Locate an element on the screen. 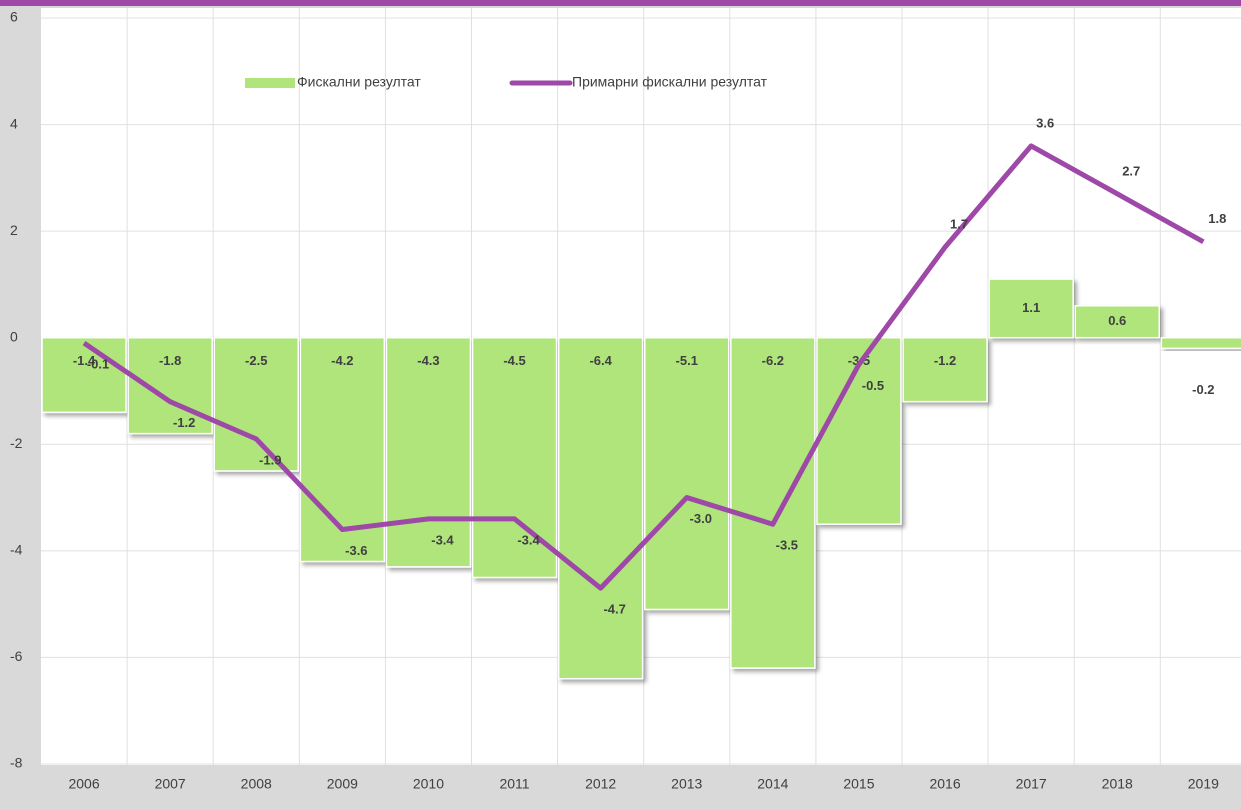  bar-label: -2.5 is located at coordinates (256, 360).